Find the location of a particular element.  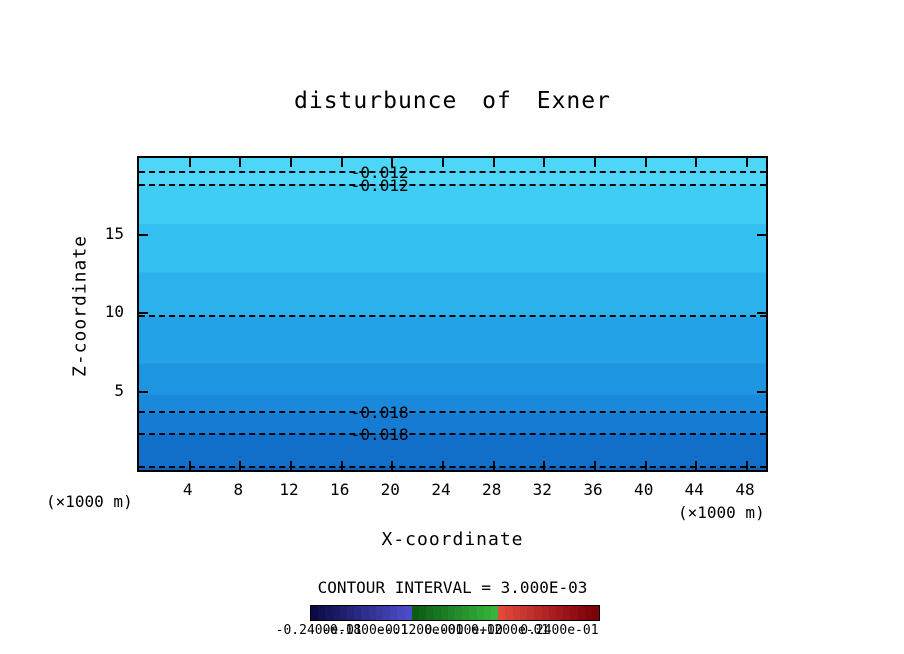

x-tick-label: 44 is located at coordinates (694, 489).